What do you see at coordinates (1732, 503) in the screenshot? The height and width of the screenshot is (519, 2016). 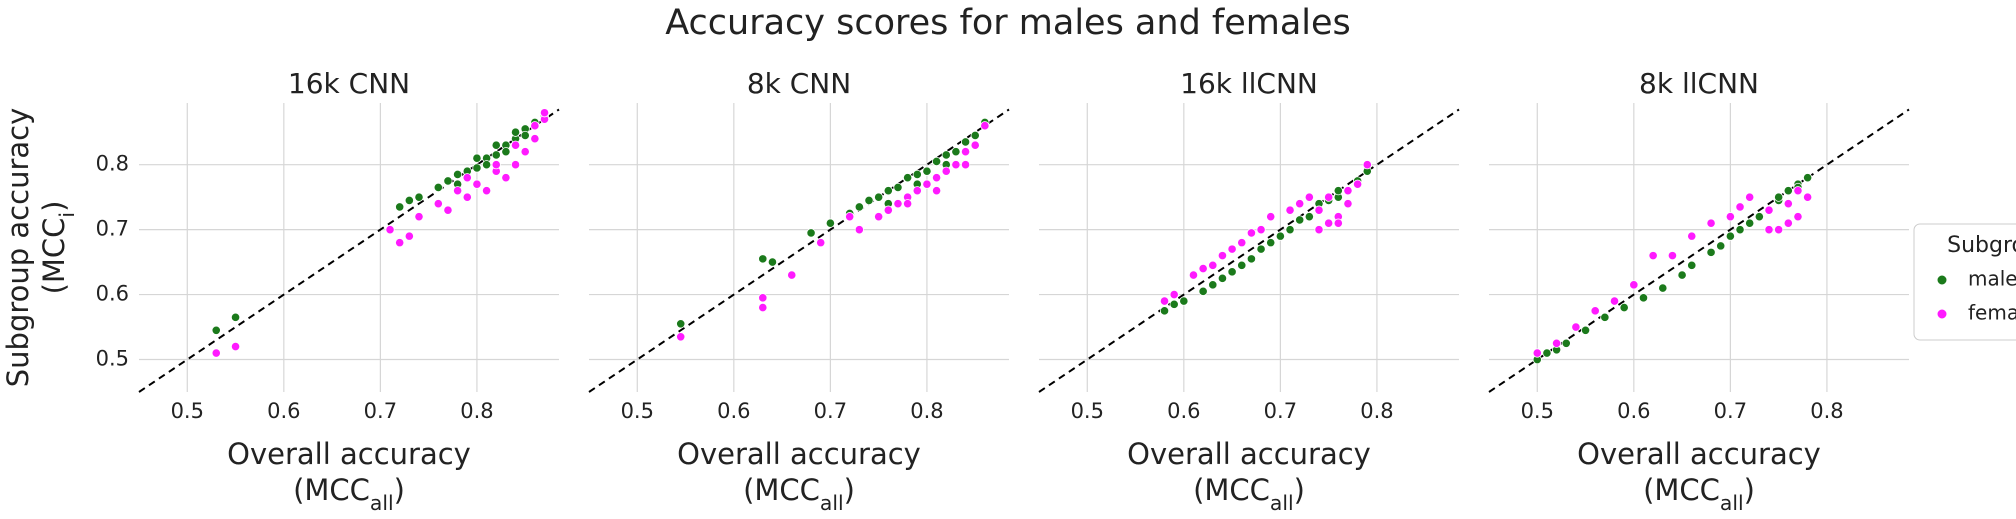 I see `label-sub: all` at bounding box center [1732, 503].